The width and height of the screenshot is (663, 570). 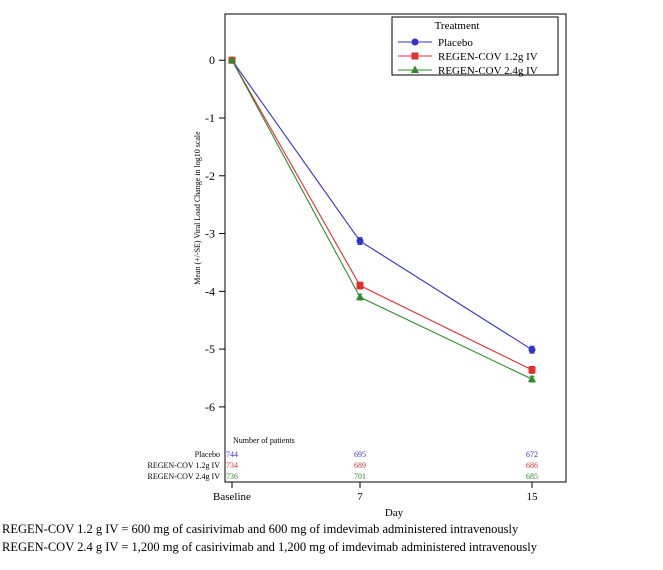 I want to click on y-tick-label: -5, so click(x=210, y=349).